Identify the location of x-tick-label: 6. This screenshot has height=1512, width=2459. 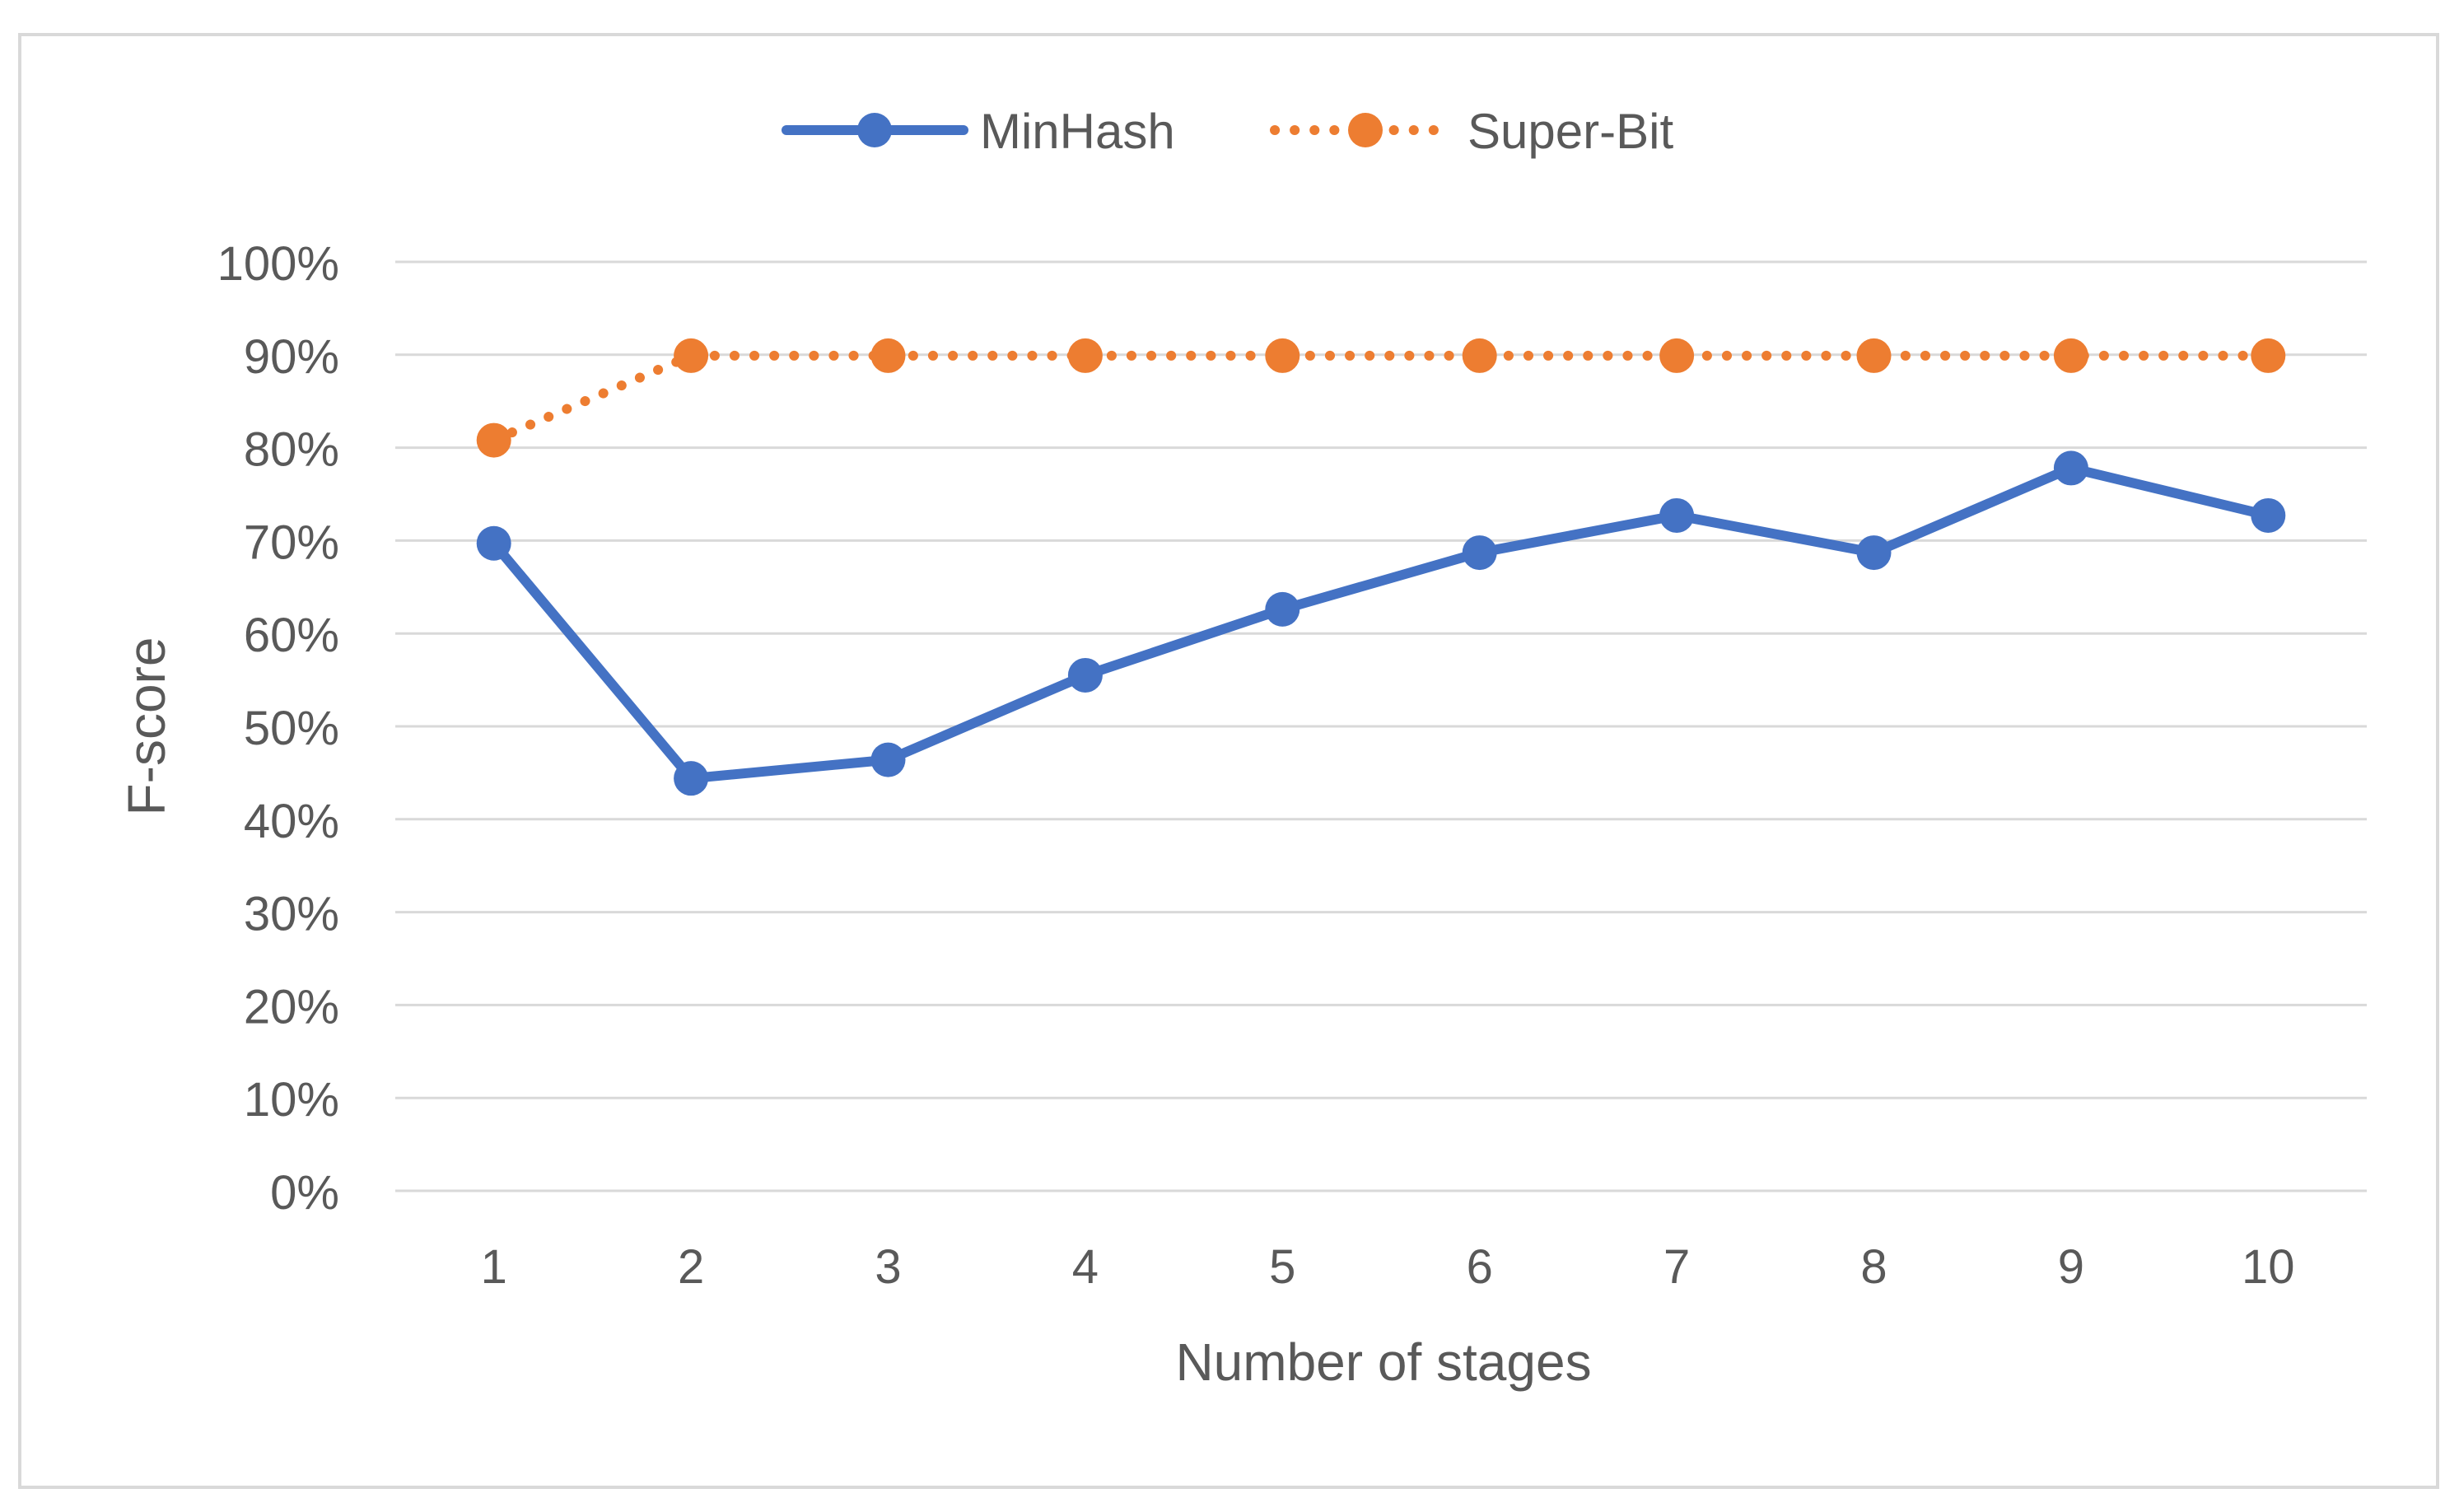
(1480, 1267).